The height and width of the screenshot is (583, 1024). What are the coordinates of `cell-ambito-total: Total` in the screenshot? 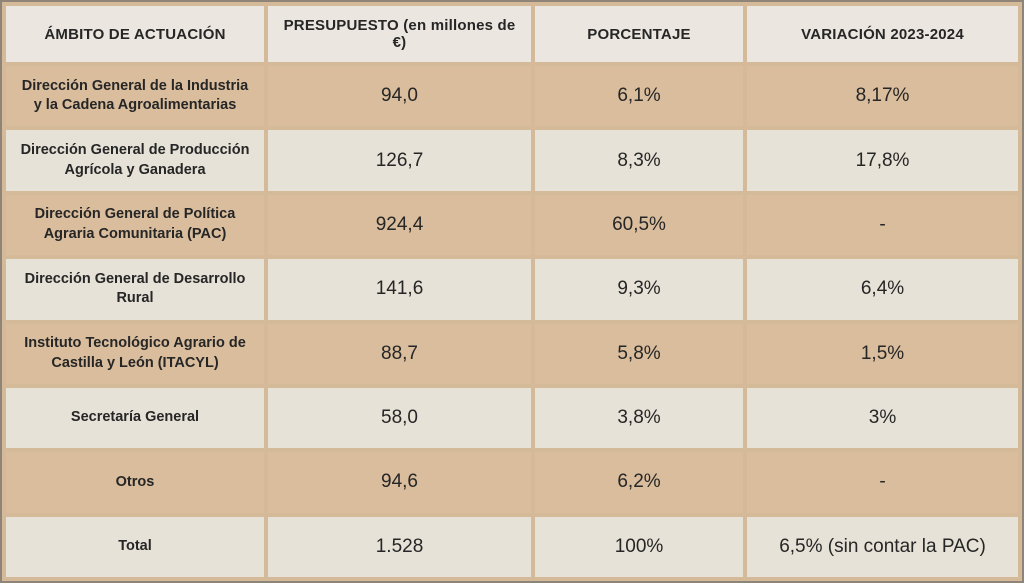 It's located at (135, 546).